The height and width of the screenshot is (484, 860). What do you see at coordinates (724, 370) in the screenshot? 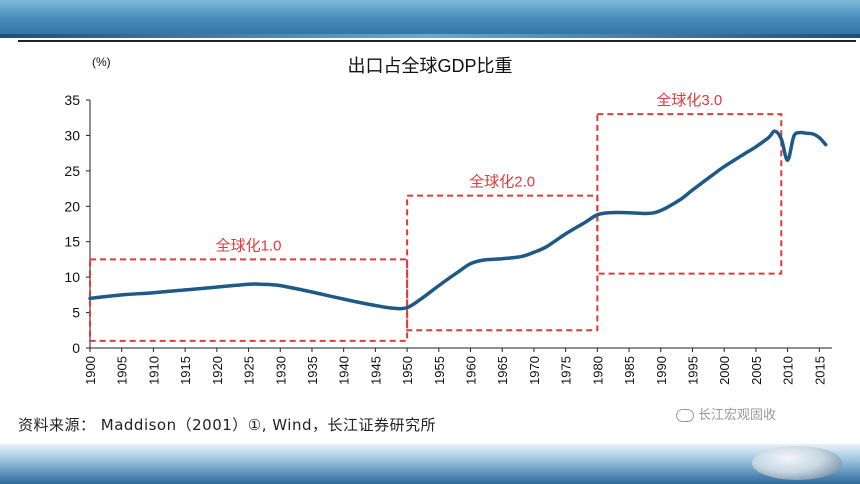
I see `x-tick-label: 2000` at bounding box center [724, 370].